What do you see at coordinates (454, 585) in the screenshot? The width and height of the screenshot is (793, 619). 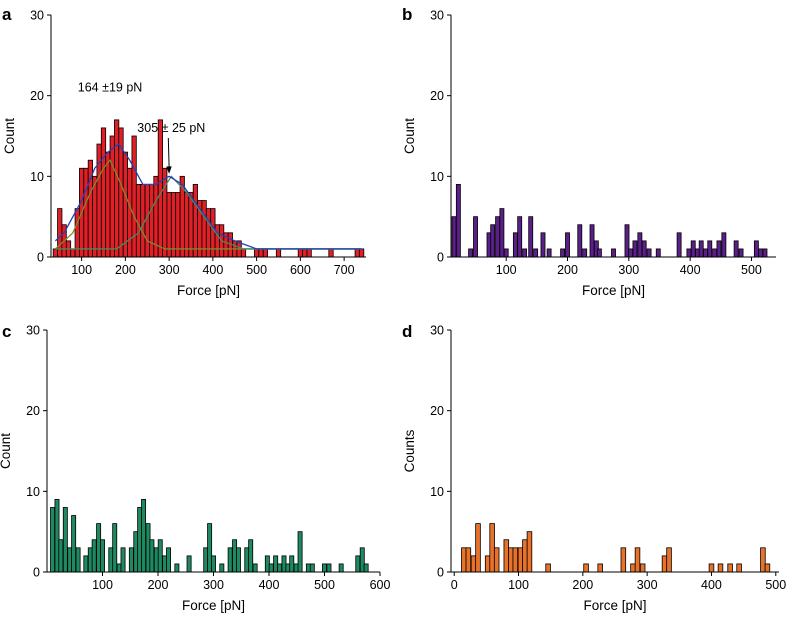 I see `x-tick-label: 0` at bounding box center [454, 585].